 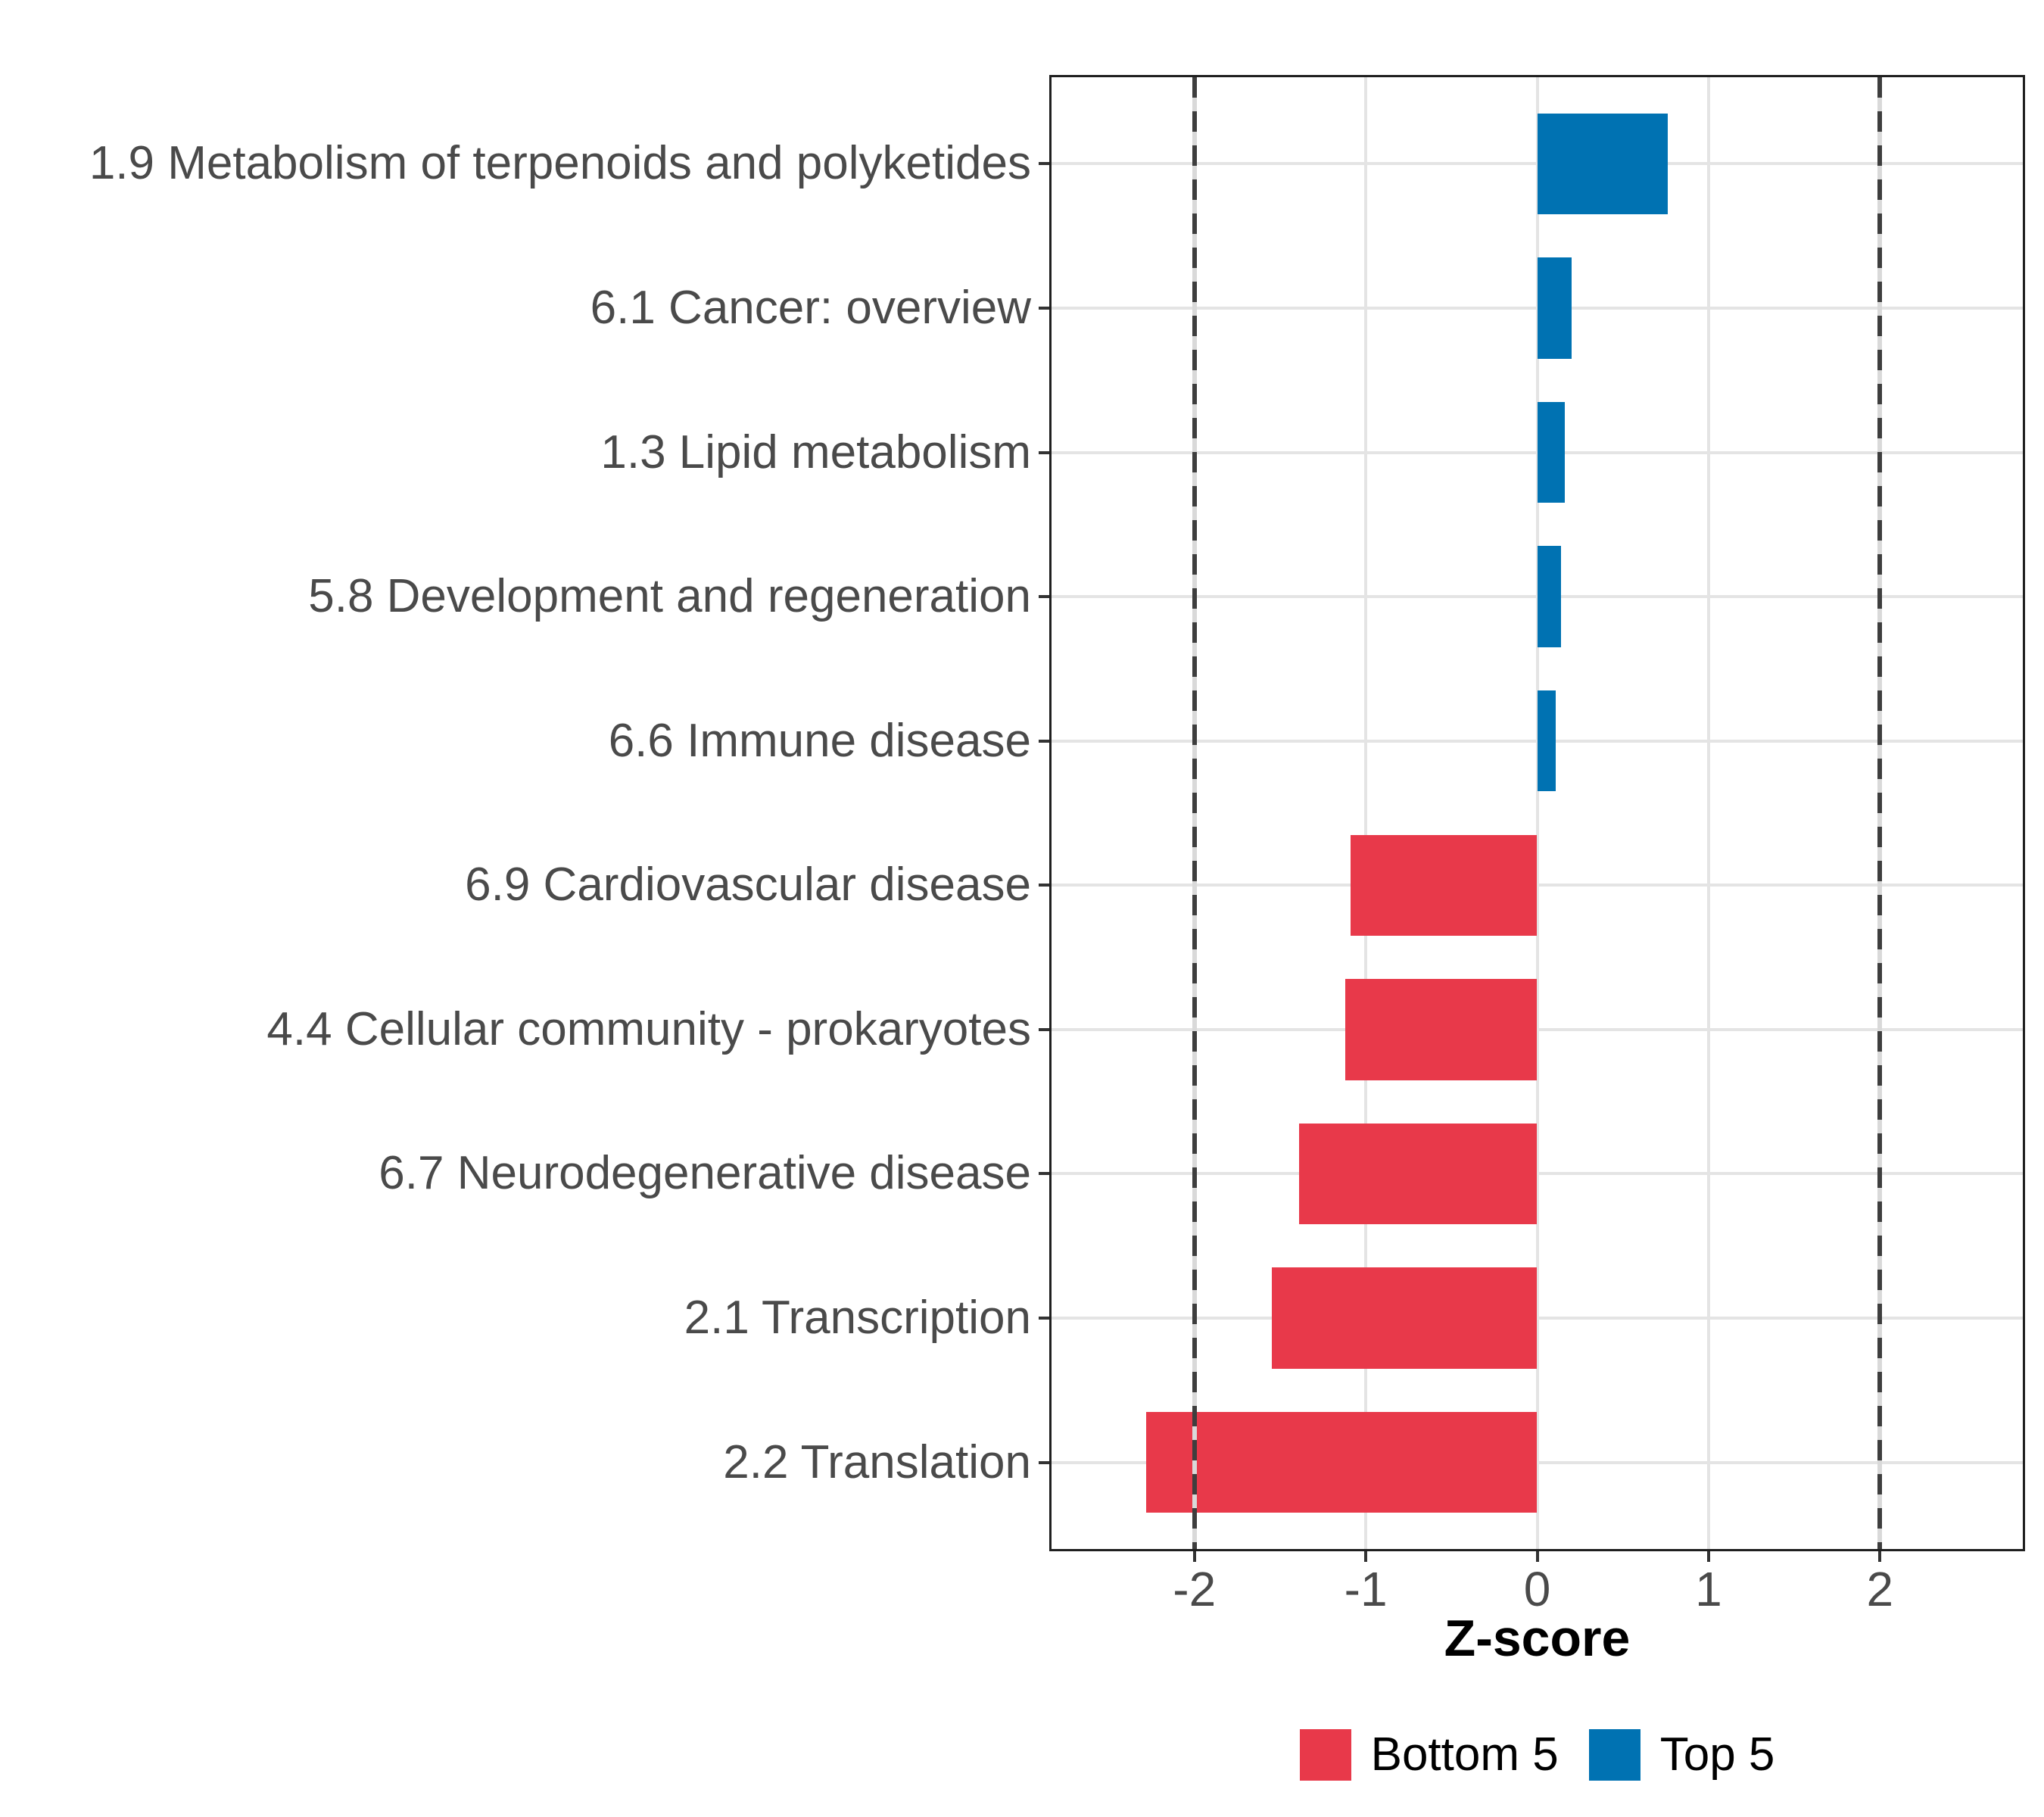 I want to click on legend: Bottom 5 Top 5, so click(x=1537, y=1755).